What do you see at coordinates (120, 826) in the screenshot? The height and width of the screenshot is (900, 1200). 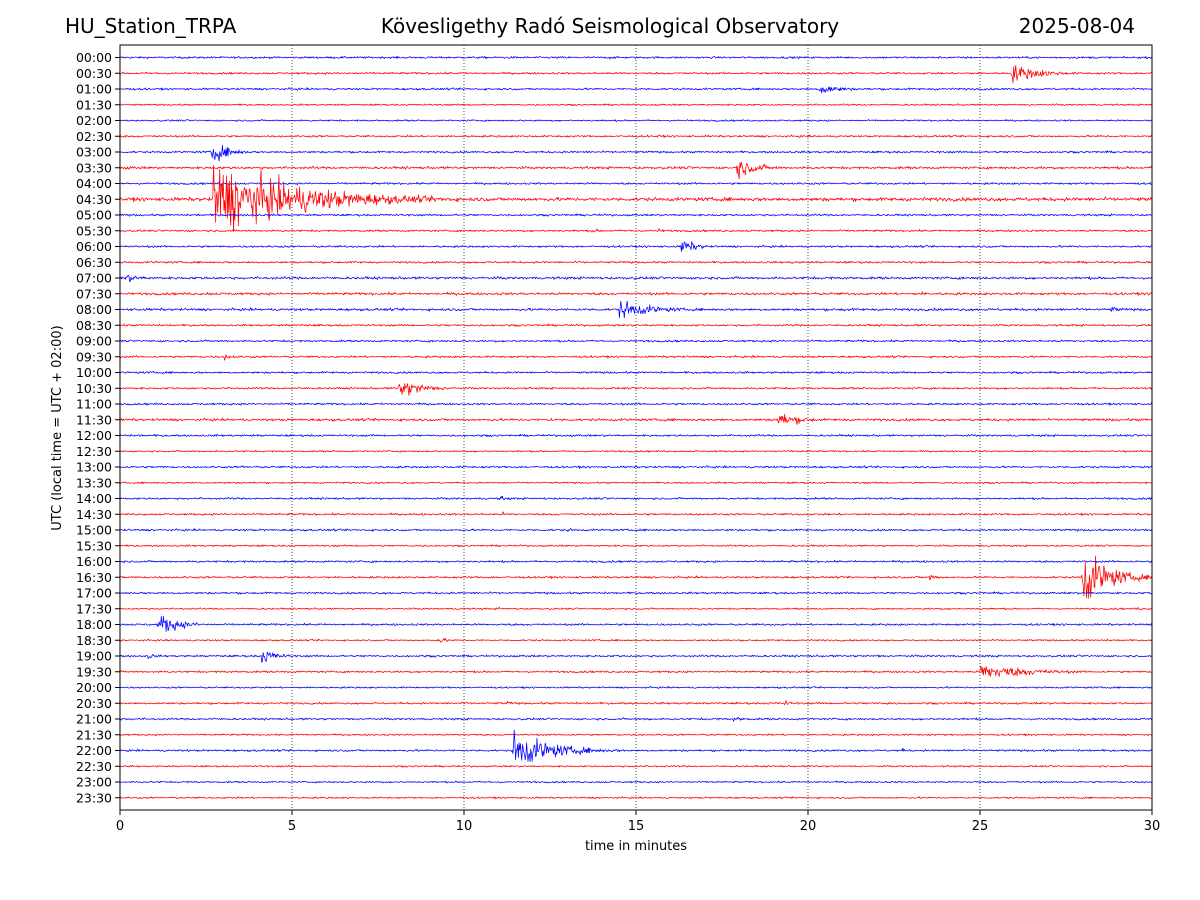 I see `x-tick-label: 0` at bounding box center [120, 826].